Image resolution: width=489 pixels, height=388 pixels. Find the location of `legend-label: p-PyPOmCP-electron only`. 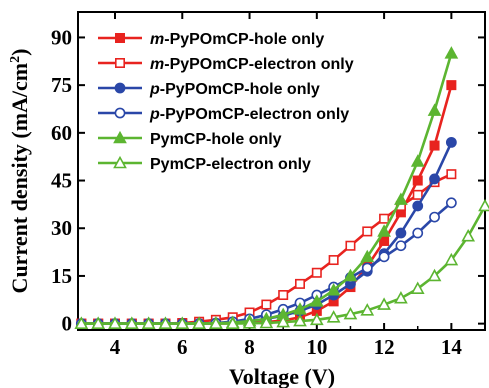

legend-label: p-PyPOmCP-electron only is located at coordinates (249, 114).